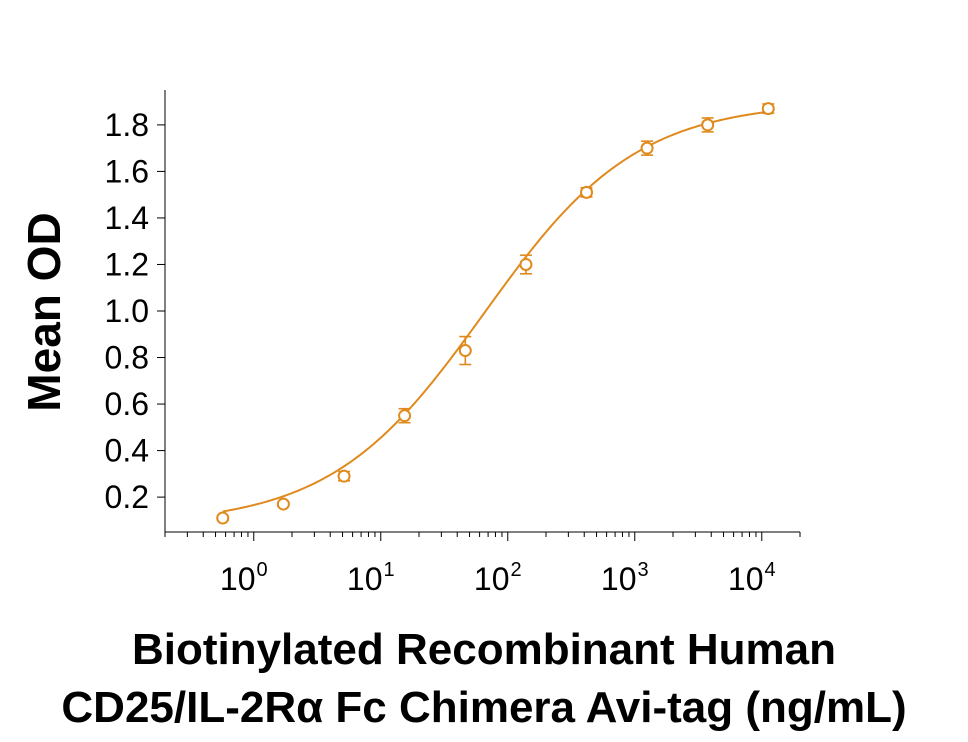 This screenshot has height=742, width=968. What do you see at coordinates (127, 451) in the screenshot?
I see `y-tick-label: 0.4` at bounding box center [127, 451].